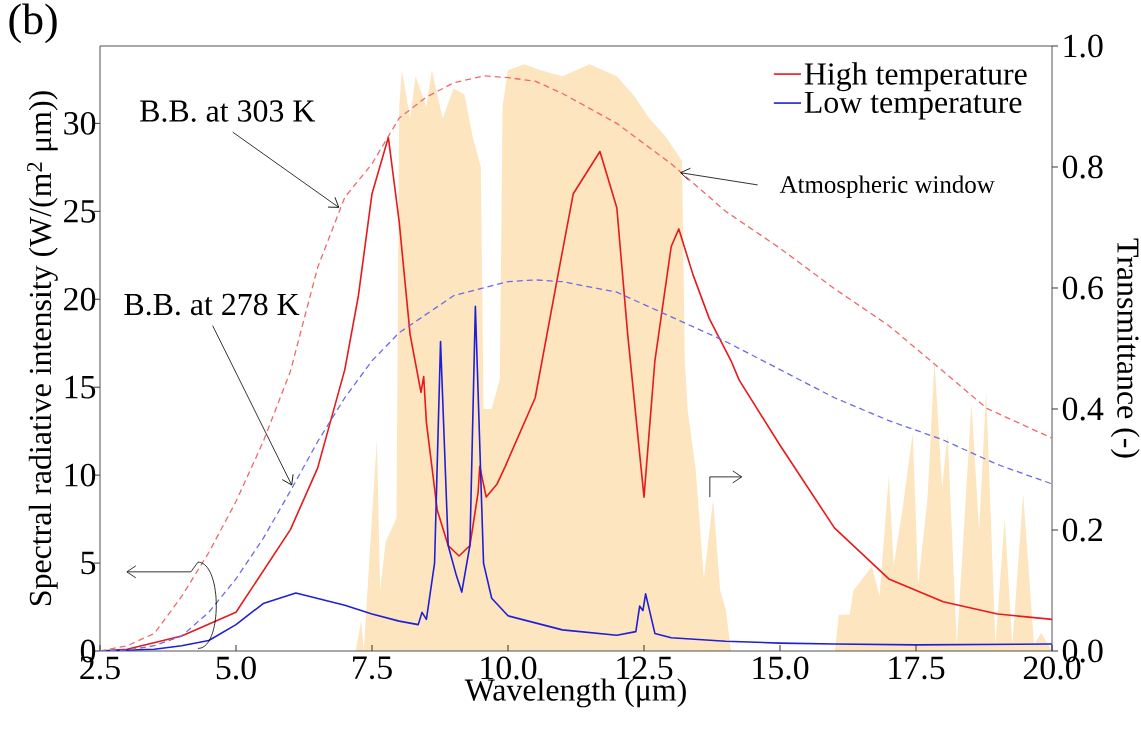  I want to click on x-axis-title: Wavelength (μm), so click(575, 693).